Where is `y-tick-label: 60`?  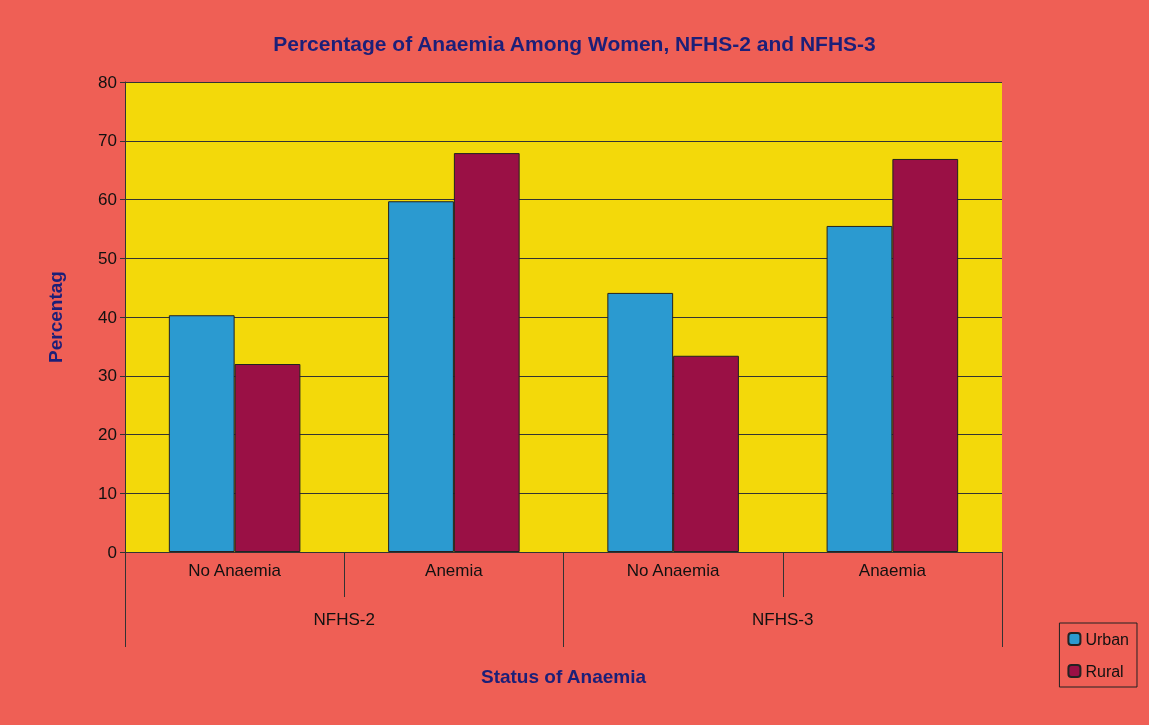
y-tick-label: 60 is located at coordinates (107, 199).